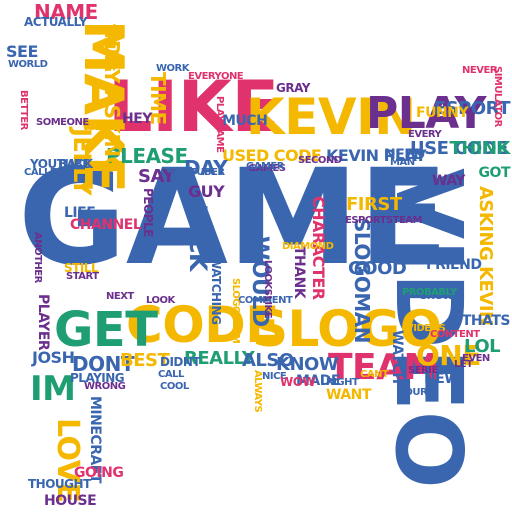 This screenshot has height=512, width=512. Describe the element at coordinates (245, 121) in the screenshot. I see `cloud-word: MUCH` at that location.